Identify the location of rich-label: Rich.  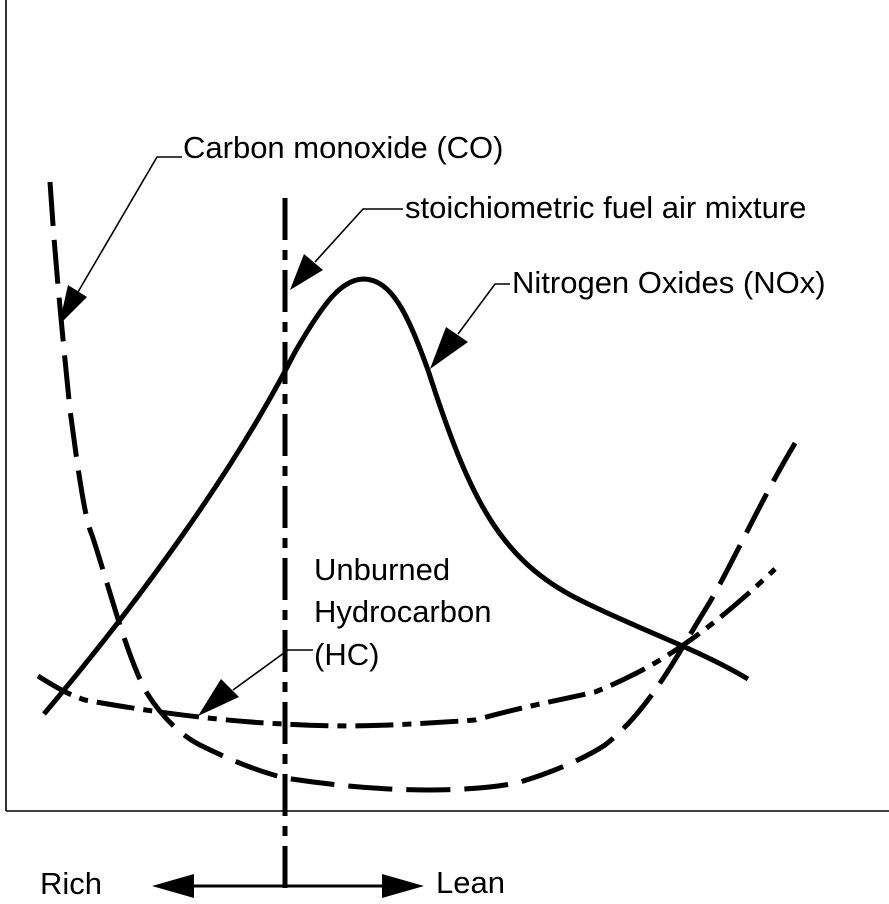
(71, 883).